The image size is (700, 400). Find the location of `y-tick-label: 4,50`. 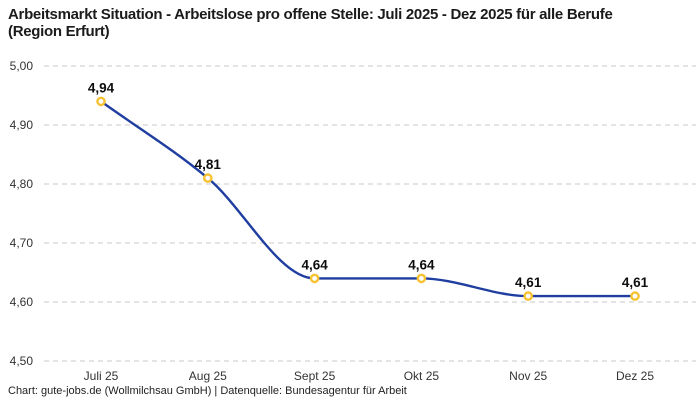

y-tick-label: 4,50 is located at coordinates (22, 361).